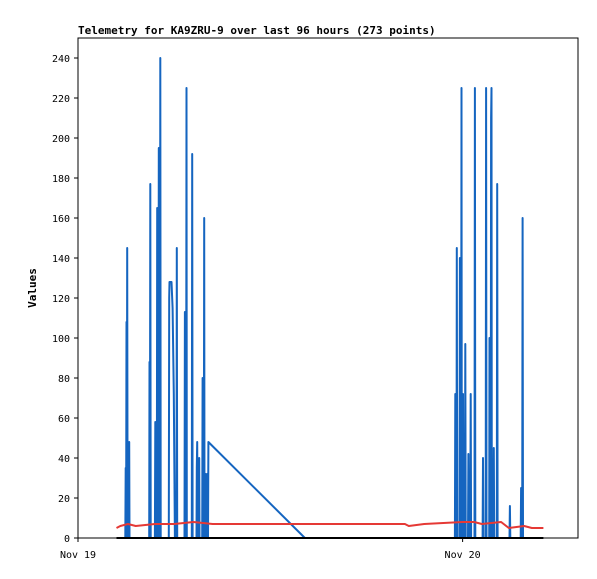 Image resolution: width=597 pixels, height=579 pixels. I want to click on x-tick-label: Nov 20, so click(463, 555).